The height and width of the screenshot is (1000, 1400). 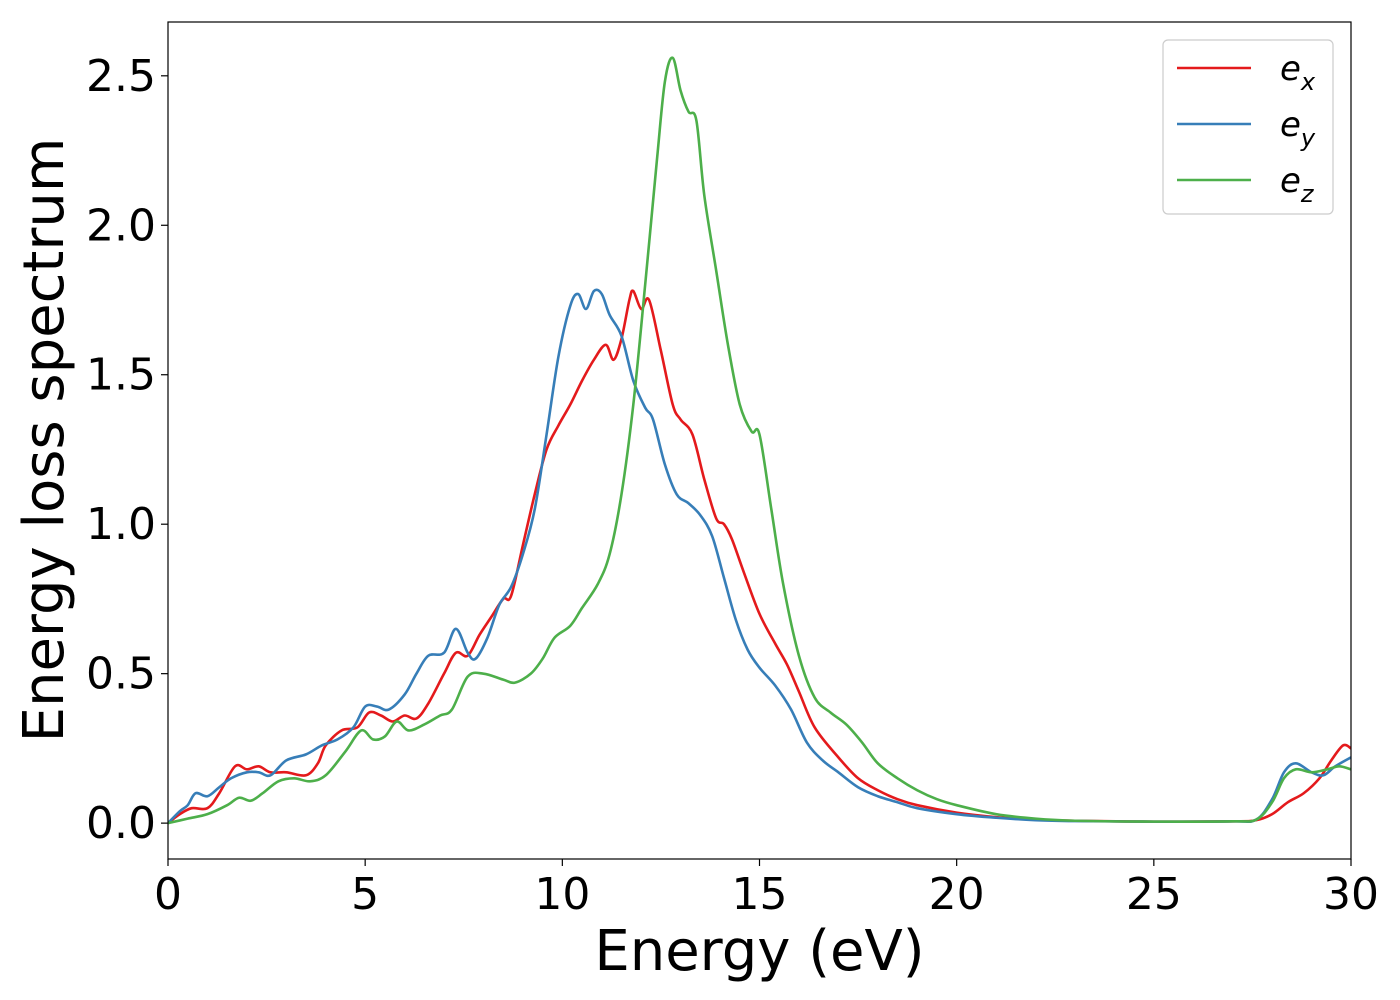 I want to click on y-tick-label: 0.0, so click(x=121, y=823).